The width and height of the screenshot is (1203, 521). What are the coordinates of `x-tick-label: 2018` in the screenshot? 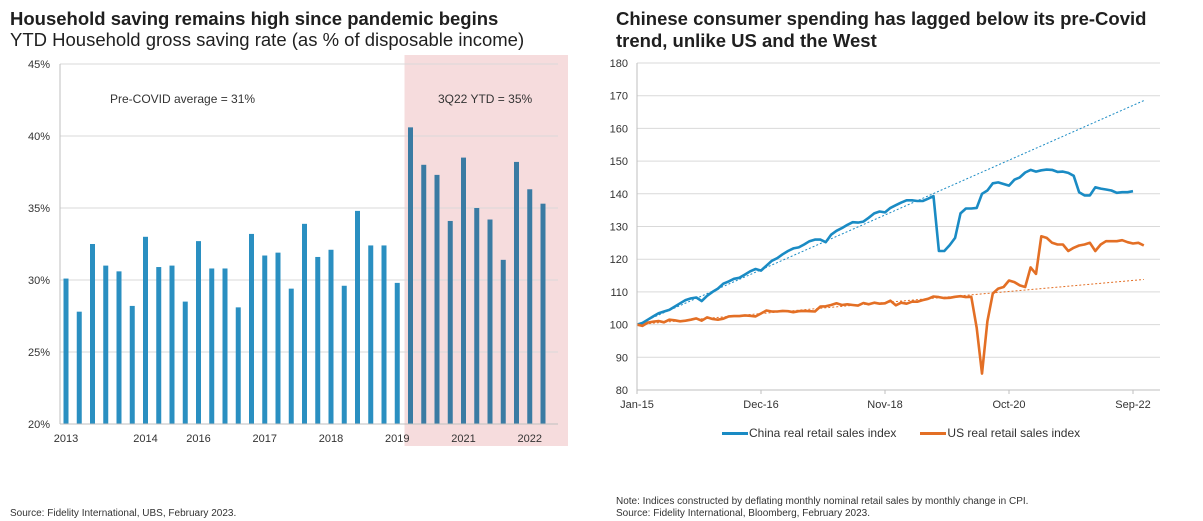 It's located at (331, 439).